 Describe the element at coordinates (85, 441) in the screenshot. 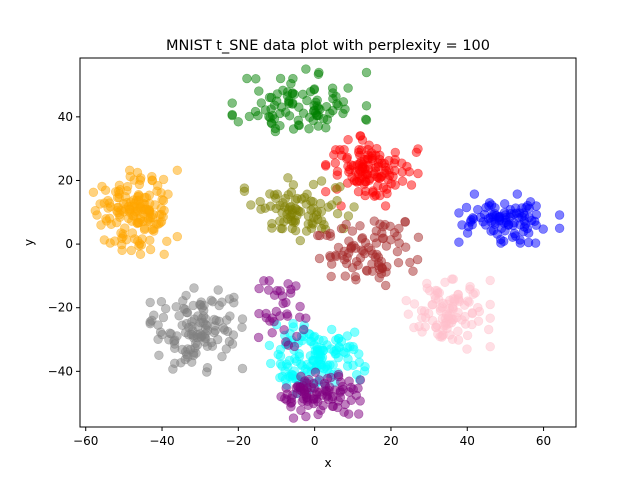

I see `x-tick-label: −60` at that location.